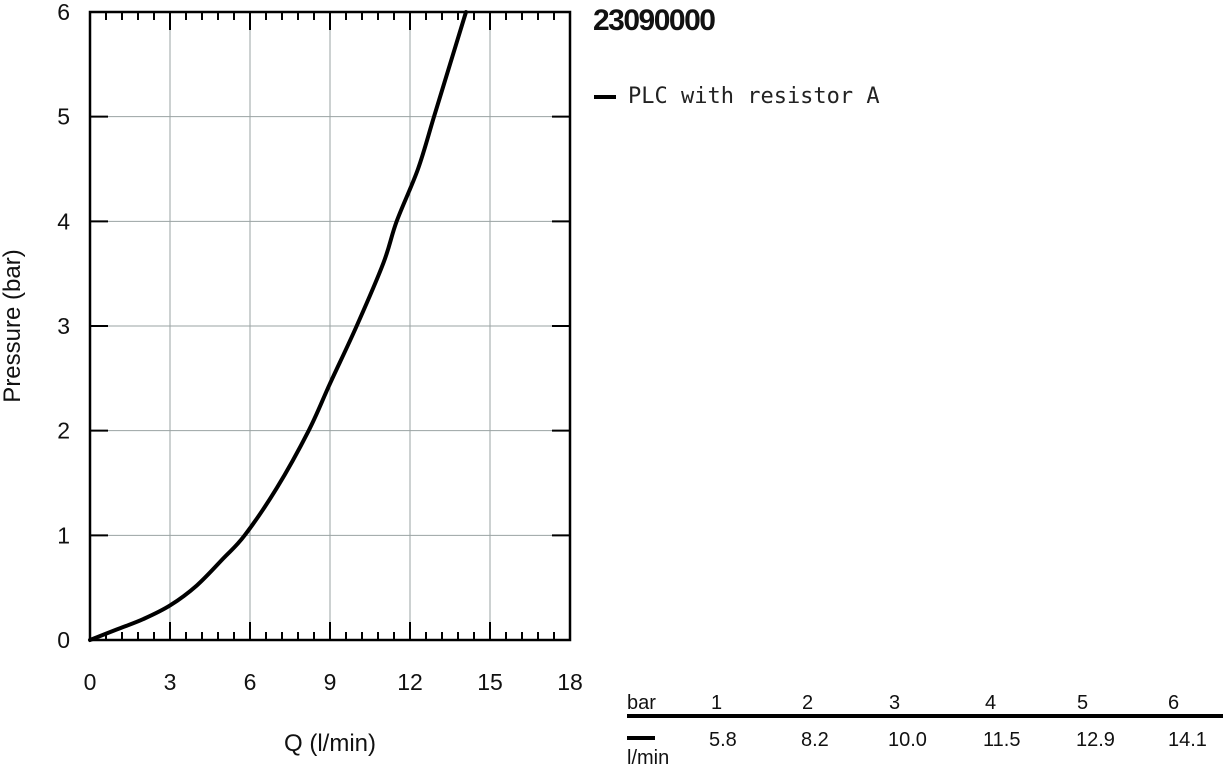 This screenshot has height=770, width=1223. I want to click on x-tick-label: 6, so click(250, 682).